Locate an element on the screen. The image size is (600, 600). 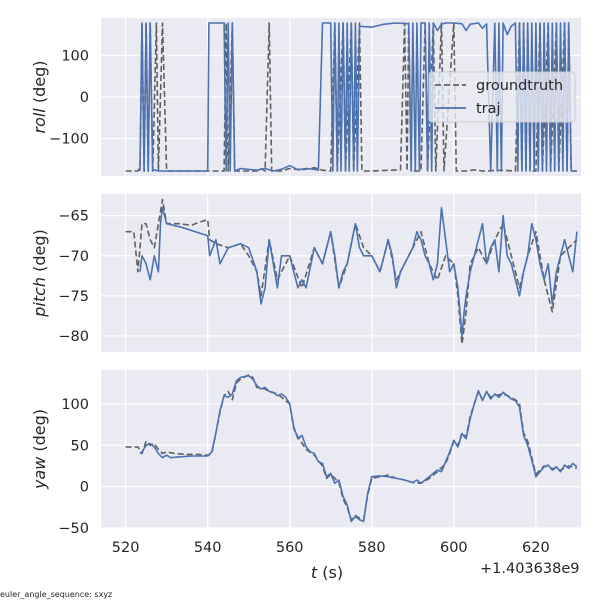
yaw-ytick-label: −50 is located at coordinates (73, 529).